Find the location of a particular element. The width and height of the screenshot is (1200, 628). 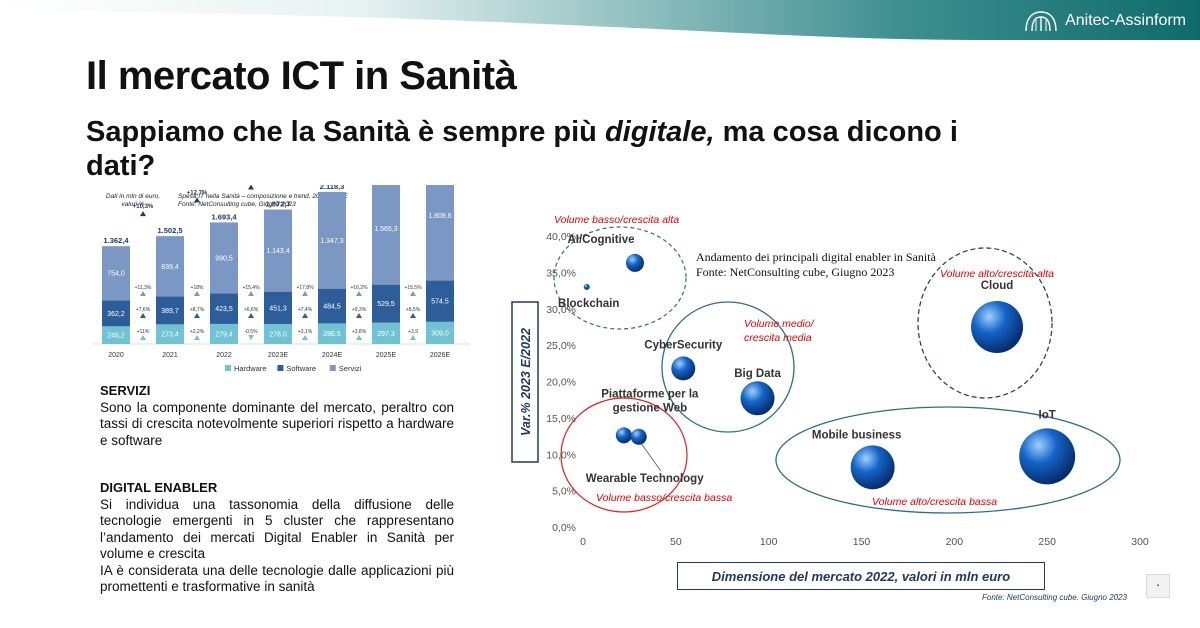

cluster-ellipse-medio is located at coordinates (728, 367).